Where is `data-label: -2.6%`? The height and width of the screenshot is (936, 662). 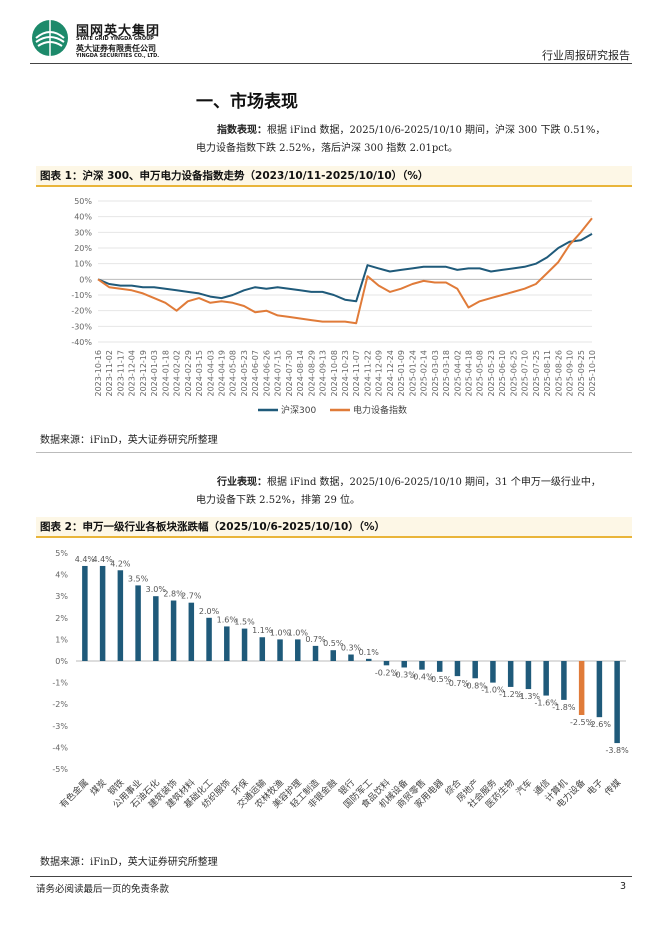 data-label: -2.6% is located at coordinates (600, 724).